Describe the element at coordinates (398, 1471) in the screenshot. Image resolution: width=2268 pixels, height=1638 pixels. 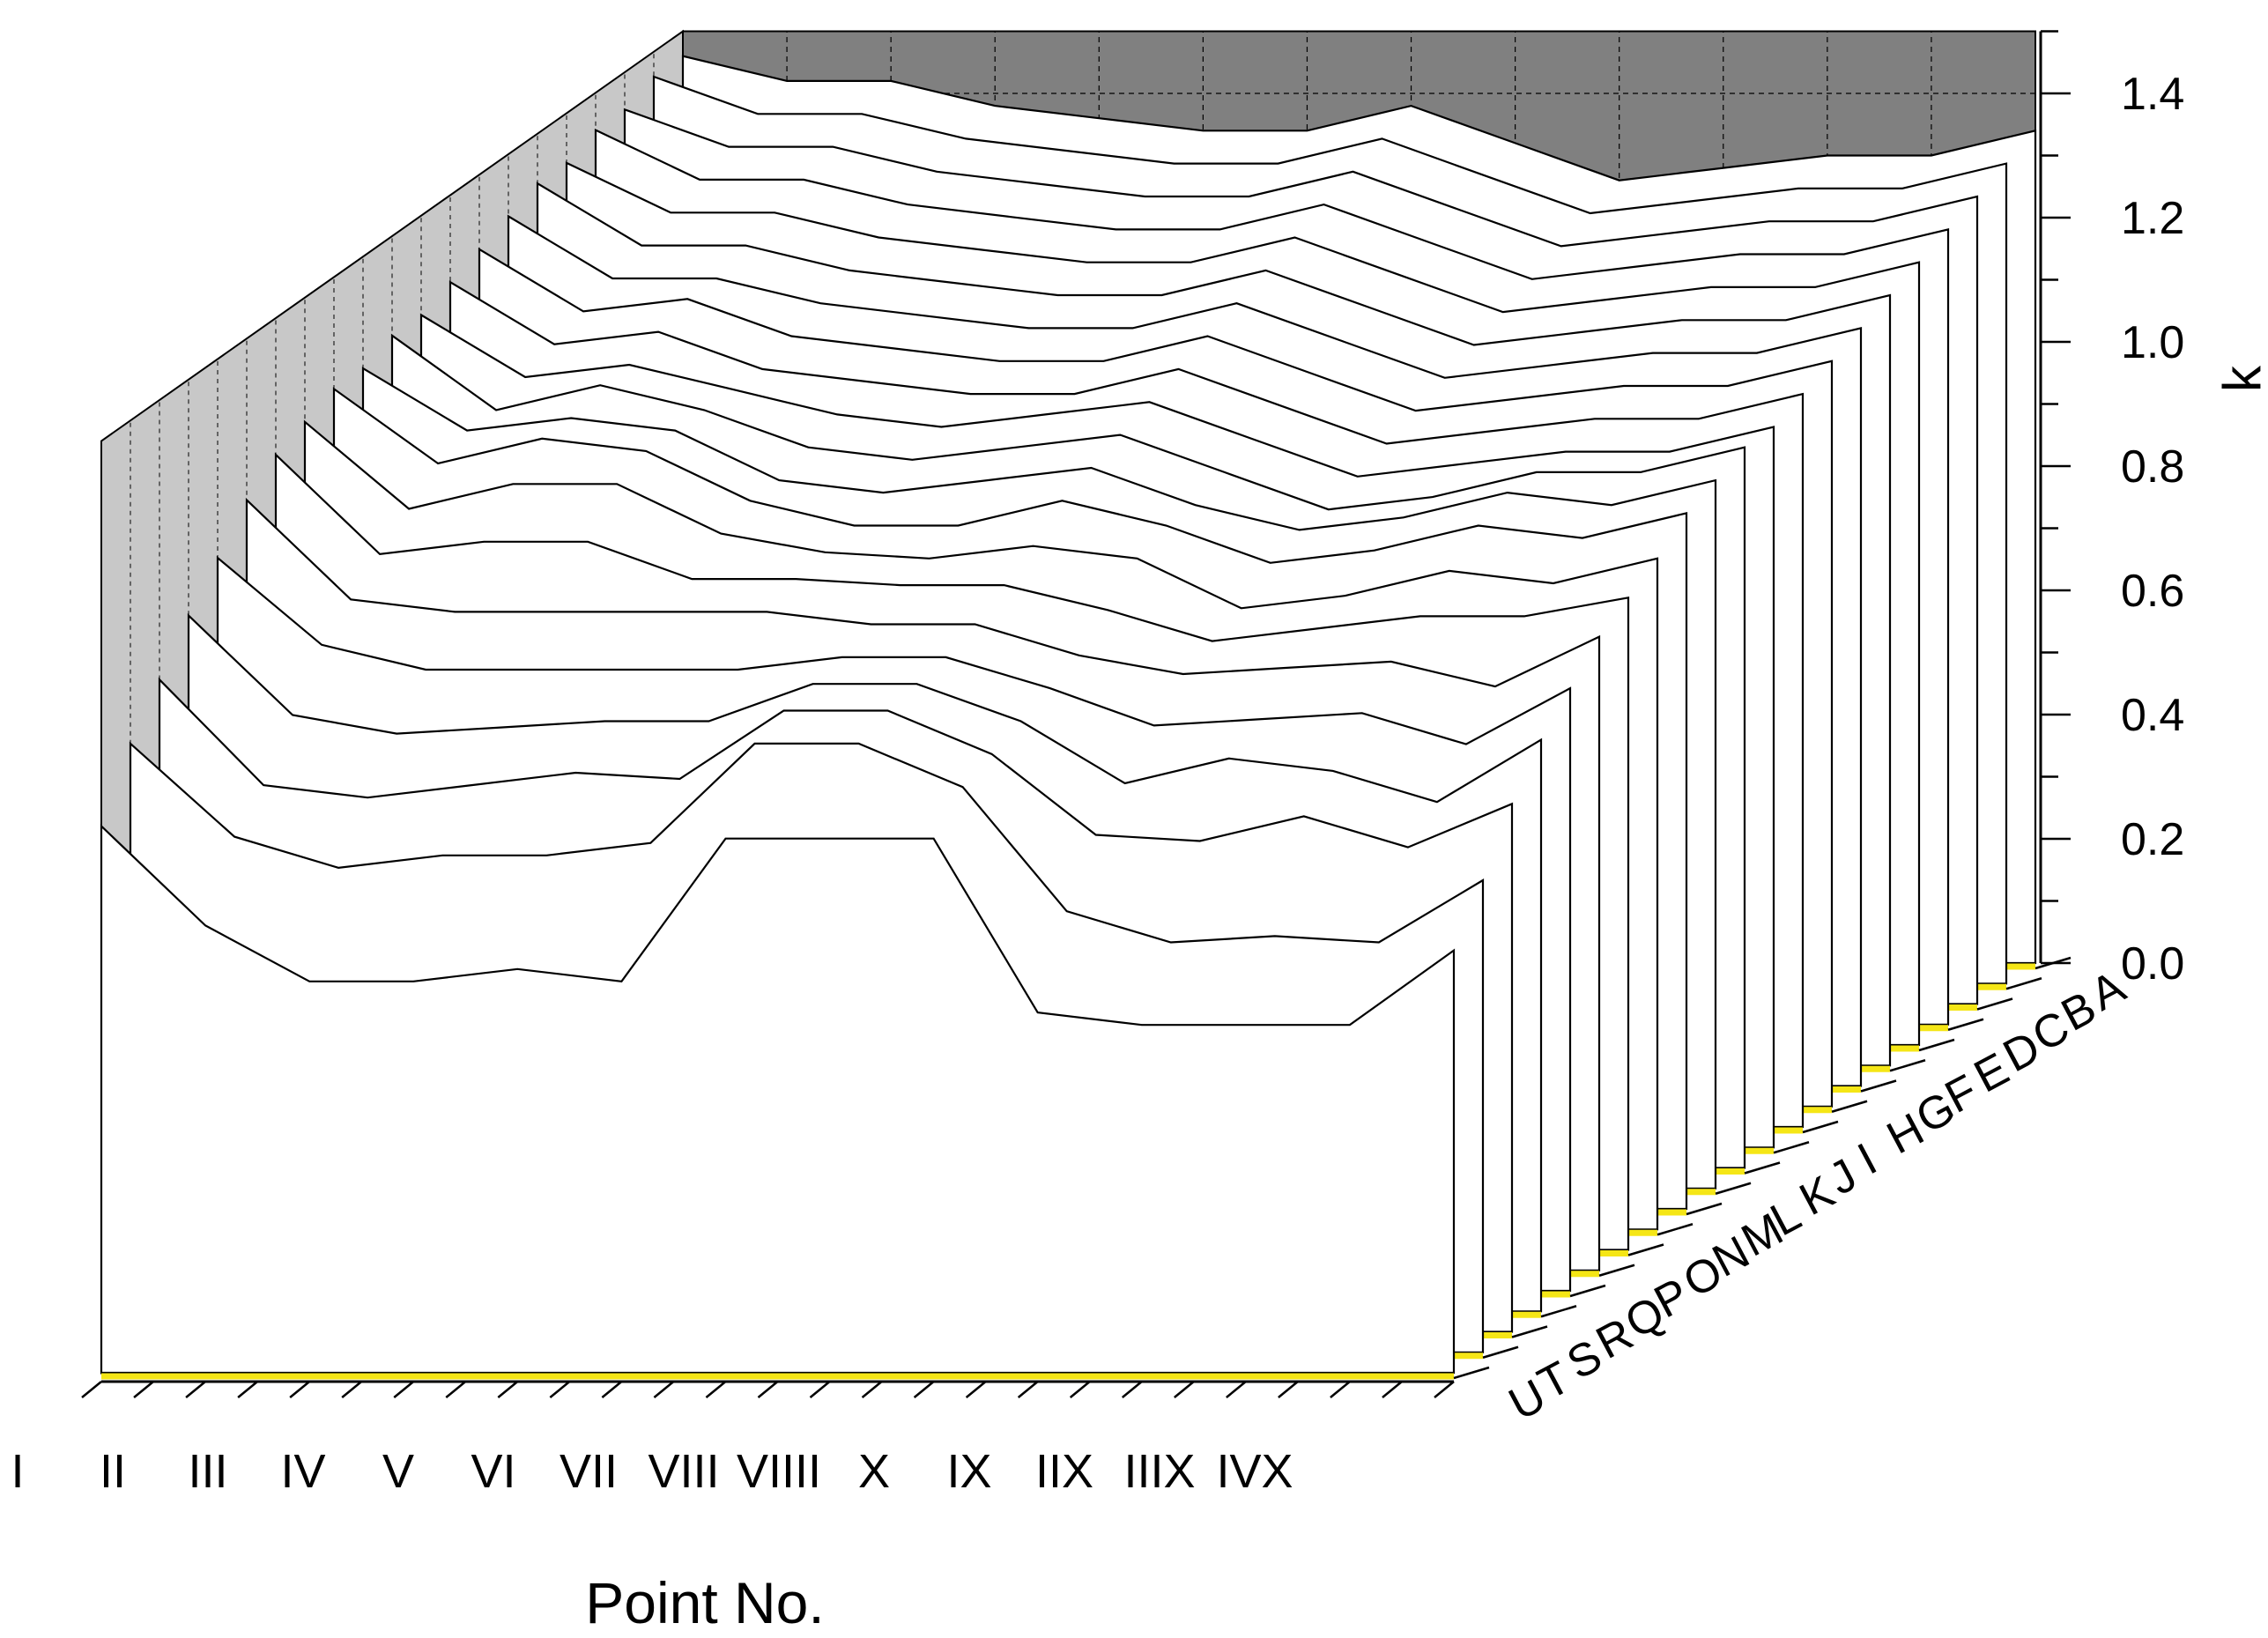
I see `x-tick-label: V` at that location.